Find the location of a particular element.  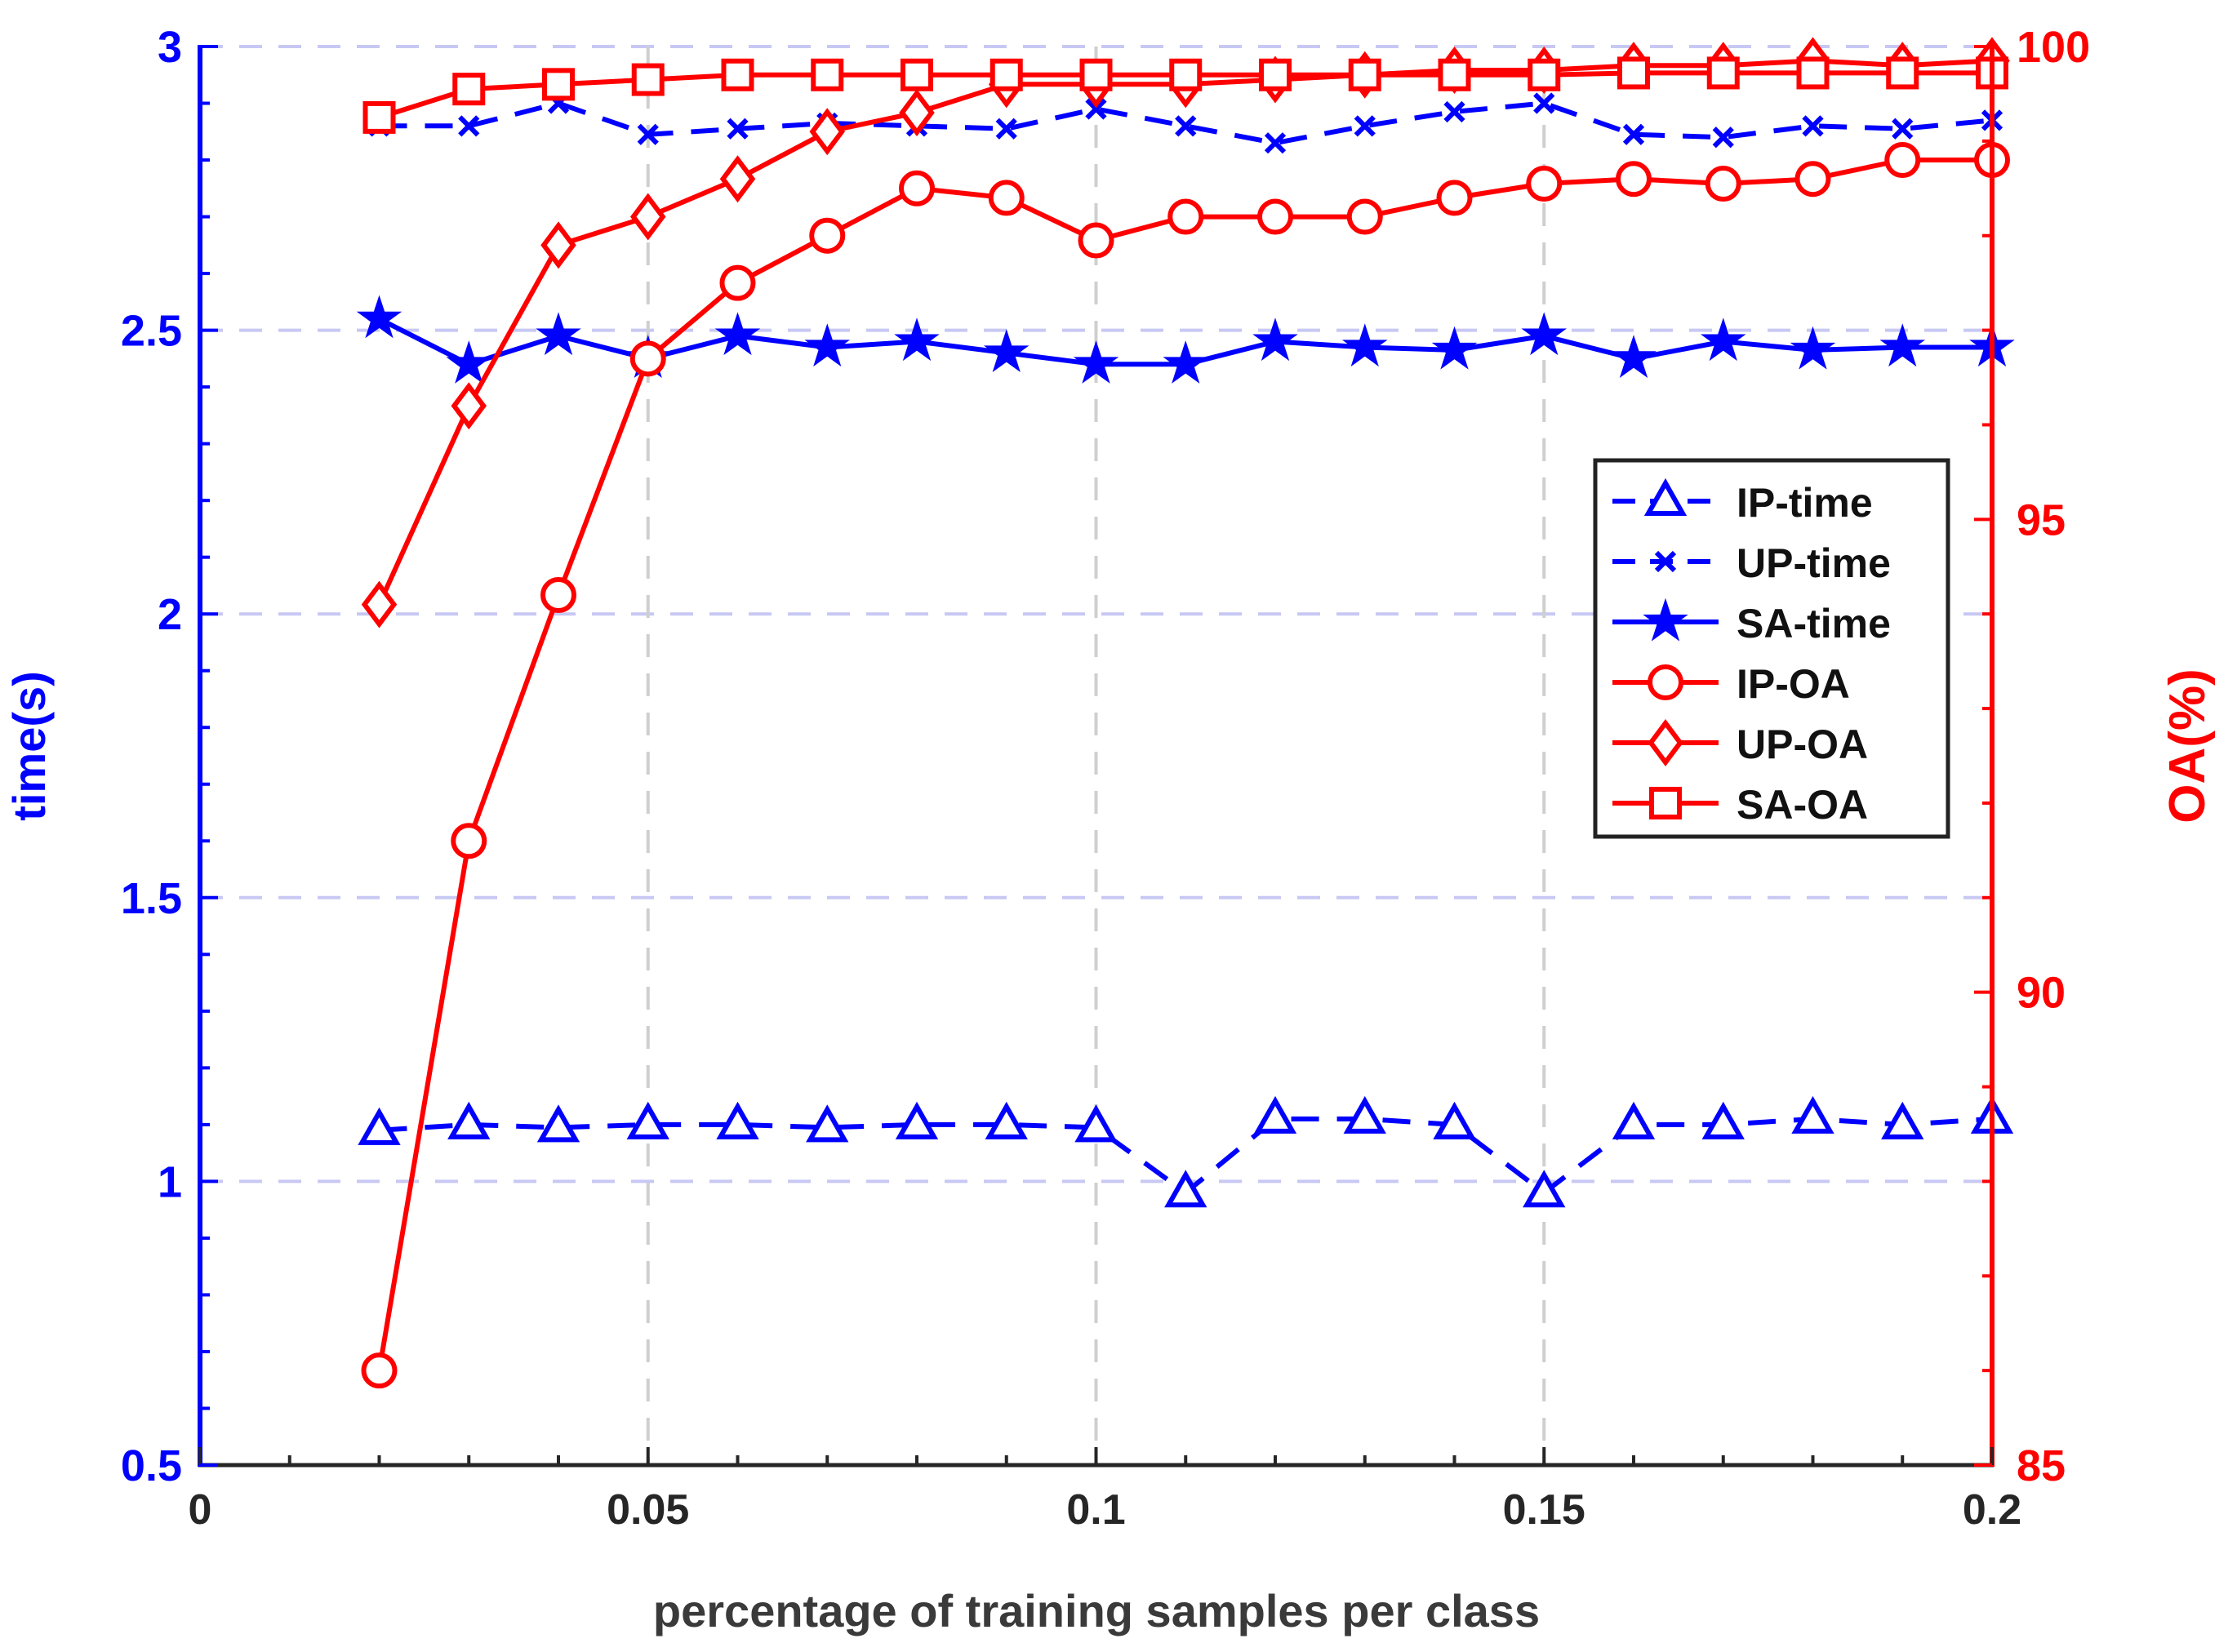

y-left-tick-label: 2.5 is located at coordinates (152, 331).